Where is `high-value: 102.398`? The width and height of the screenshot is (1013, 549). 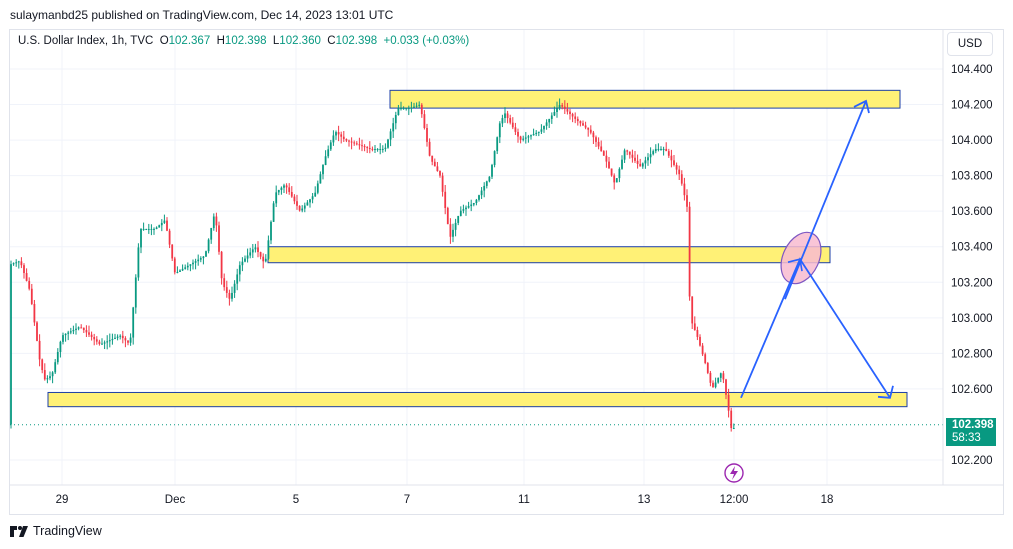
high-value: 102.398 is located at coordinates (245, 41).